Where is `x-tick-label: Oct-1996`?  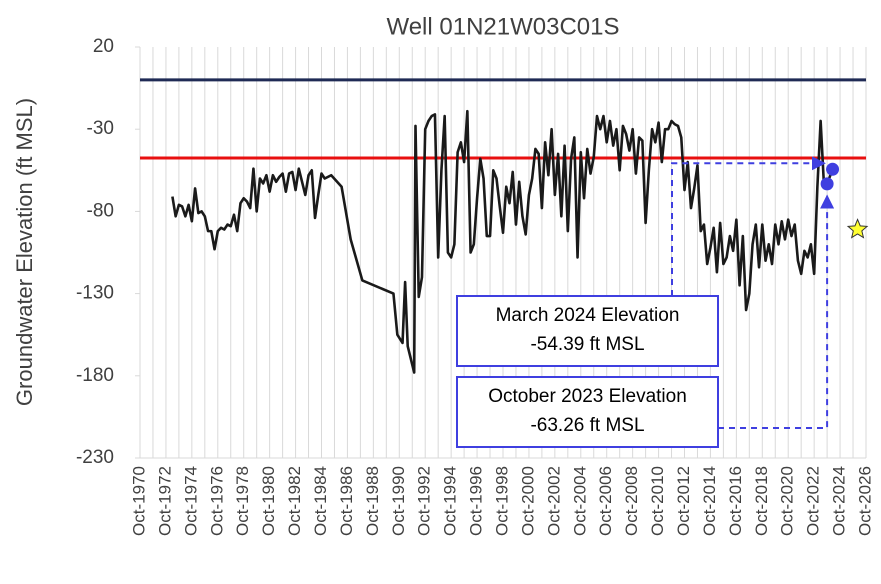 x-tick-label: Oct-1996 is located at coordinates (476, 501).